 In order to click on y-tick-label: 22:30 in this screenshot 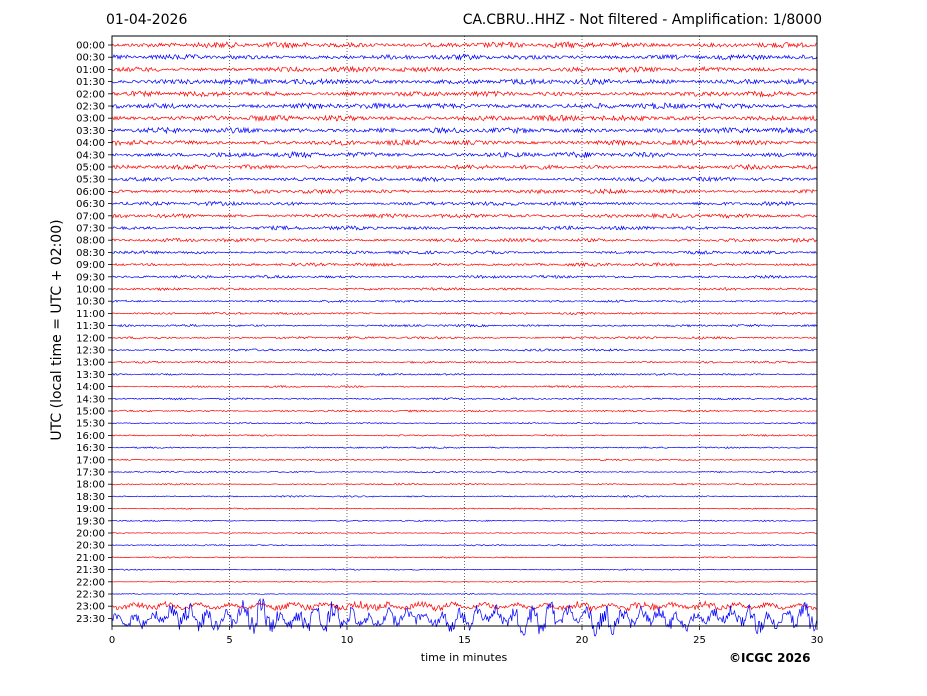, I will do `click(90, 595)`.